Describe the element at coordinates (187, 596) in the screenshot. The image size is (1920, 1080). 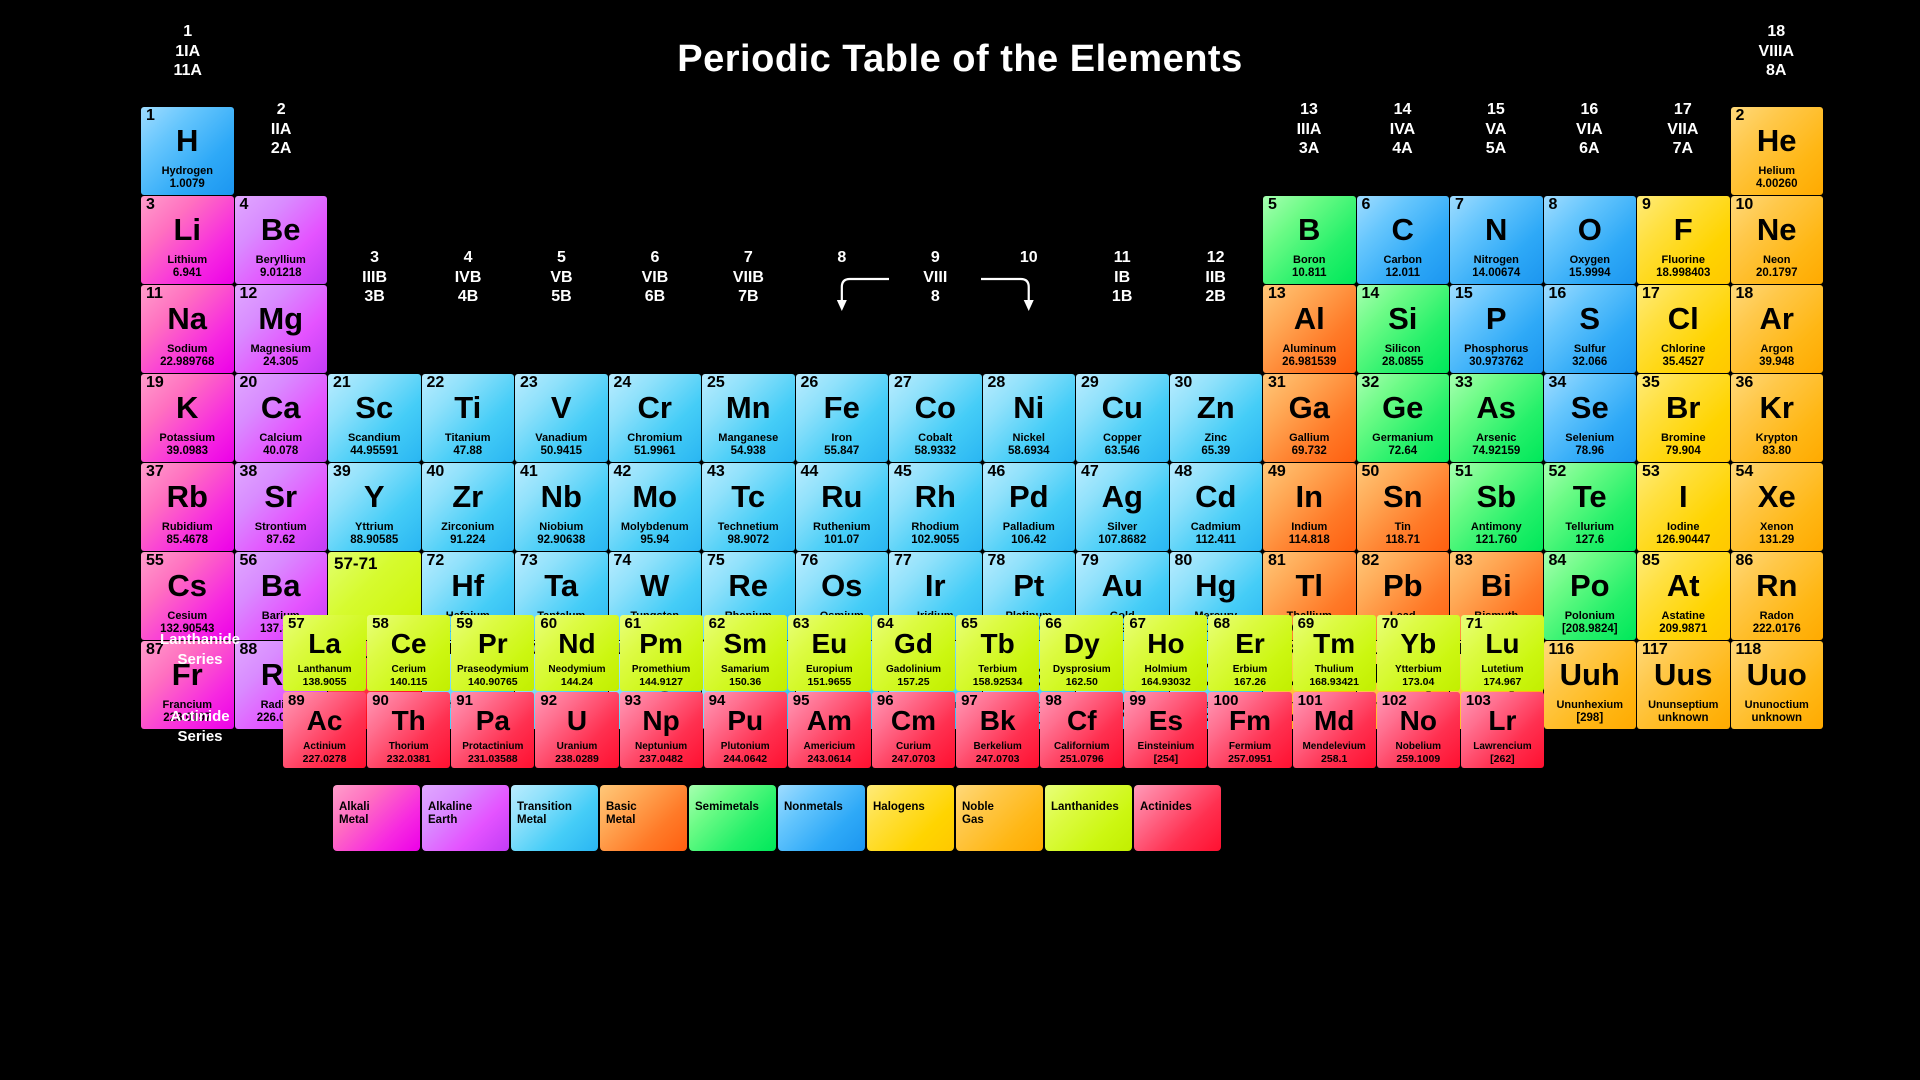
I see `element-cell-Cs: 55 Cs Cesium 132.90543` at that location.